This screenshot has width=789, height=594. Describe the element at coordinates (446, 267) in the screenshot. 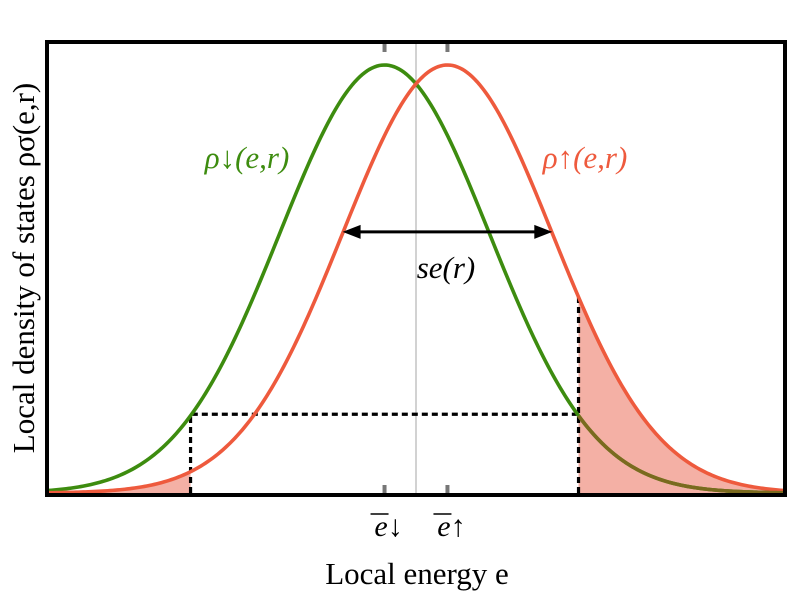

I see `width-label: se(r)` at that location.